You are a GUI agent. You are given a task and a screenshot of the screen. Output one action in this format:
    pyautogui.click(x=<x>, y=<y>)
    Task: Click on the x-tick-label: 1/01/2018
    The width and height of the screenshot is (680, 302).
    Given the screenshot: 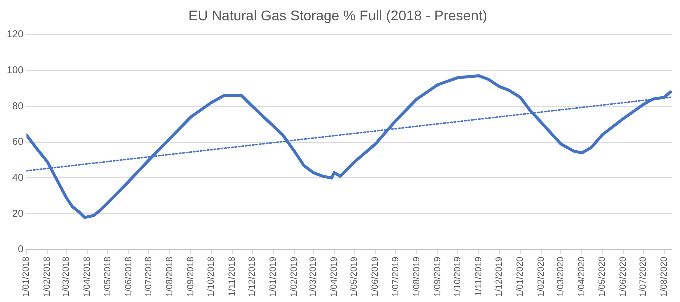 What is the action you would take?
    pyautogui.click(x=26, y=277)
    